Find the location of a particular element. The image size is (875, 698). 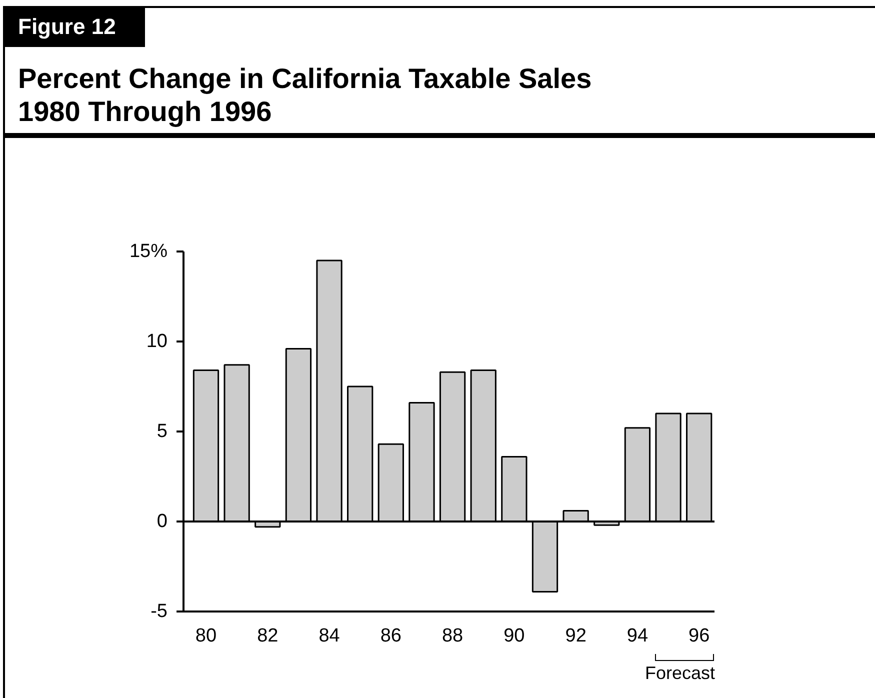

chart-title: Percent Change in California Taxable Sales 1980 Through 1996 is located at coordinates (305, 95).